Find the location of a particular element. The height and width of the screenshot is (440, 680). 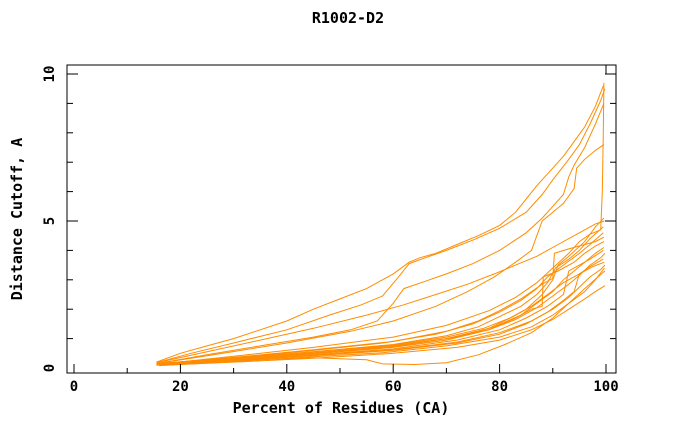

y-axis-label: Distance Cutoff, A is located at coordinates (17, 219).